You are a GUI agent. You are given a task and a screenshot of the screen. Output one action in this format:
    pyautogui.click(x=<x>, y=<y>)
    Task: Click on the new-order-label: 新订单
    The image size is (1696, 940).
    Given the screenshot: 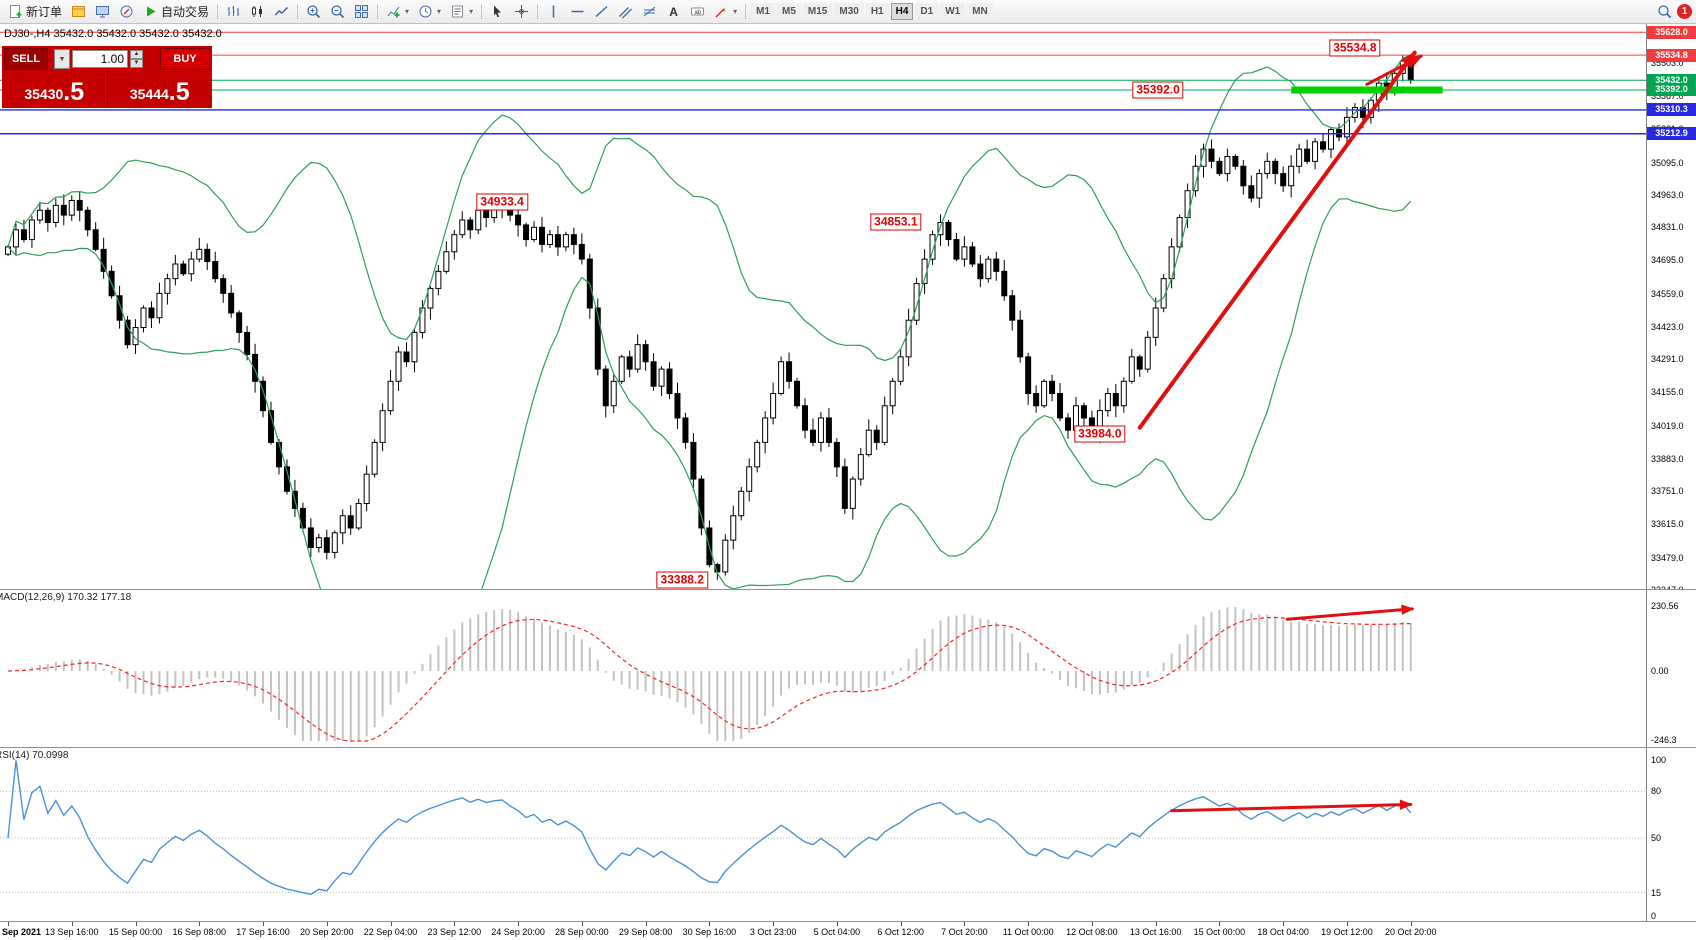 What is the action you would take?
    pyautogui.click(x=44, y=12)
    